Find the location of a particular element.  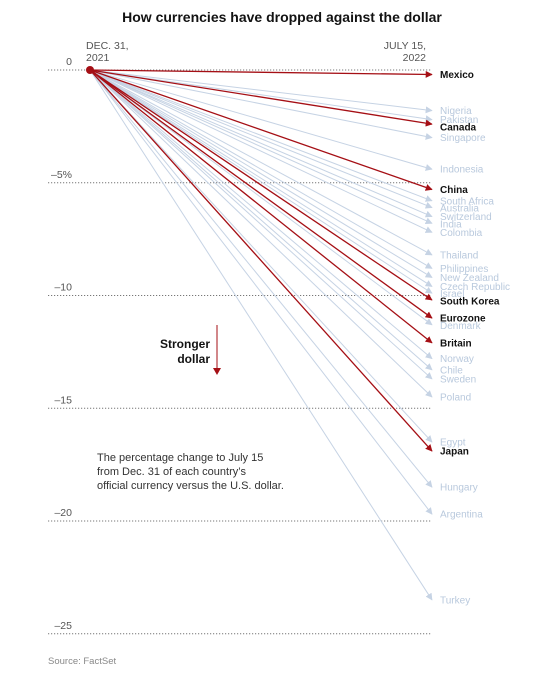

series-line-singapore is located at coordinates (261, 104).